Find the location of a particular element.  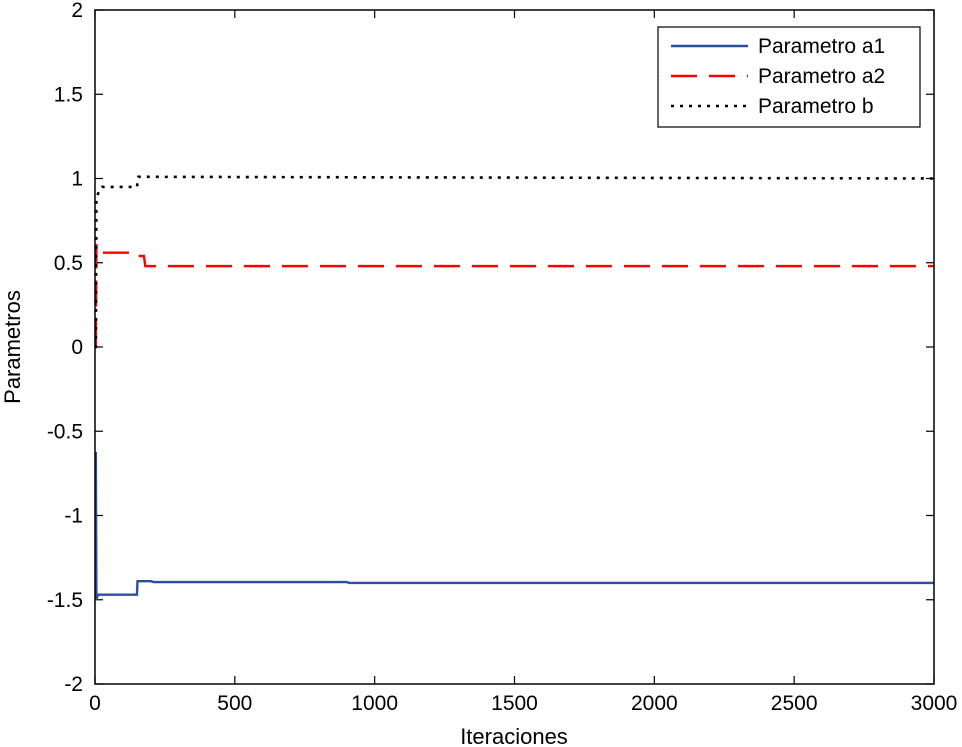

y-tick-label: 0.5 is located at coordinates (68, 263).